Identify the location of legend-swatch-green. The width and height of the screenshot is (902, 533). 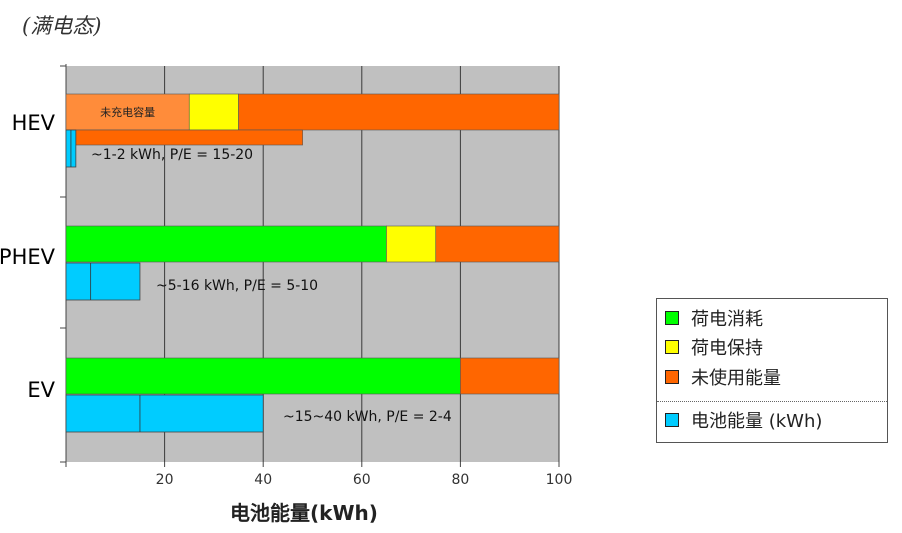
(672, 318).